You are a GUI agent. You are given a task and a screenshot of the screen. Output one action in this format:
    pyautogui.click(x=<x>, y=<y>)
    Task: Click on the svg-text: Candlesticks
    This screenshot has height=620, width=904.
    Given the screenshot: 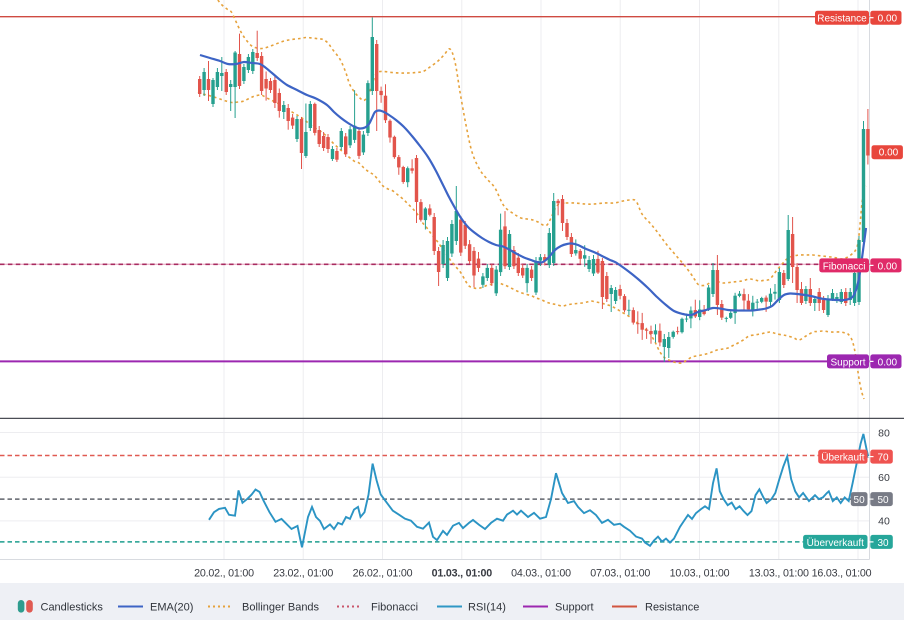 What is the action you would take?
    pyautogui.click(x=72, y=608)
    